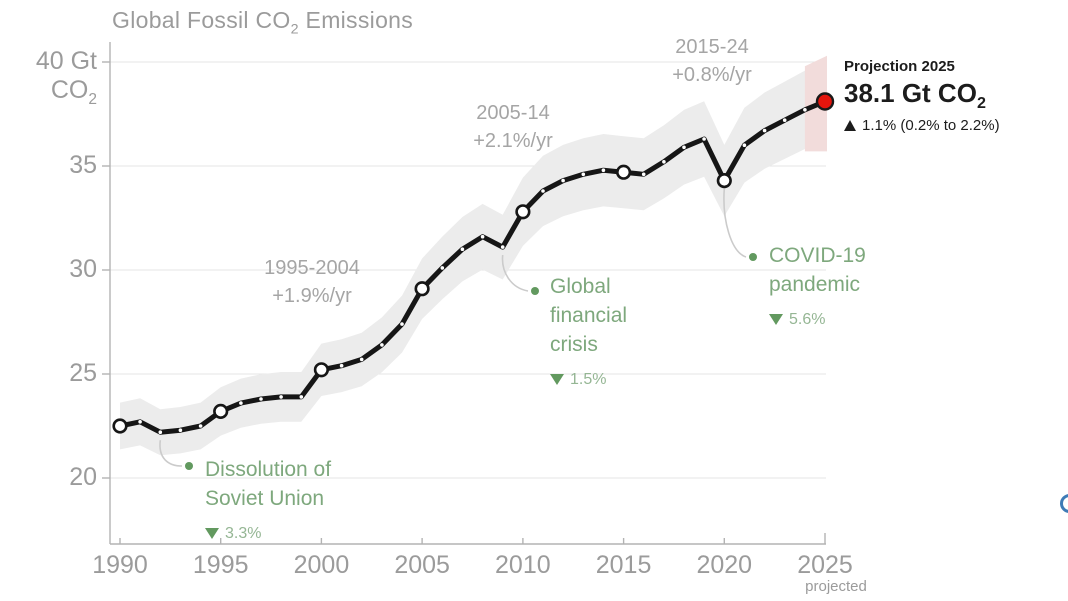 The height and width of the screenshot is (601, 1068). Describe the element at coordinates (294, 29) in the screenshot. I see `chart-title-subscript: 2` at that location.